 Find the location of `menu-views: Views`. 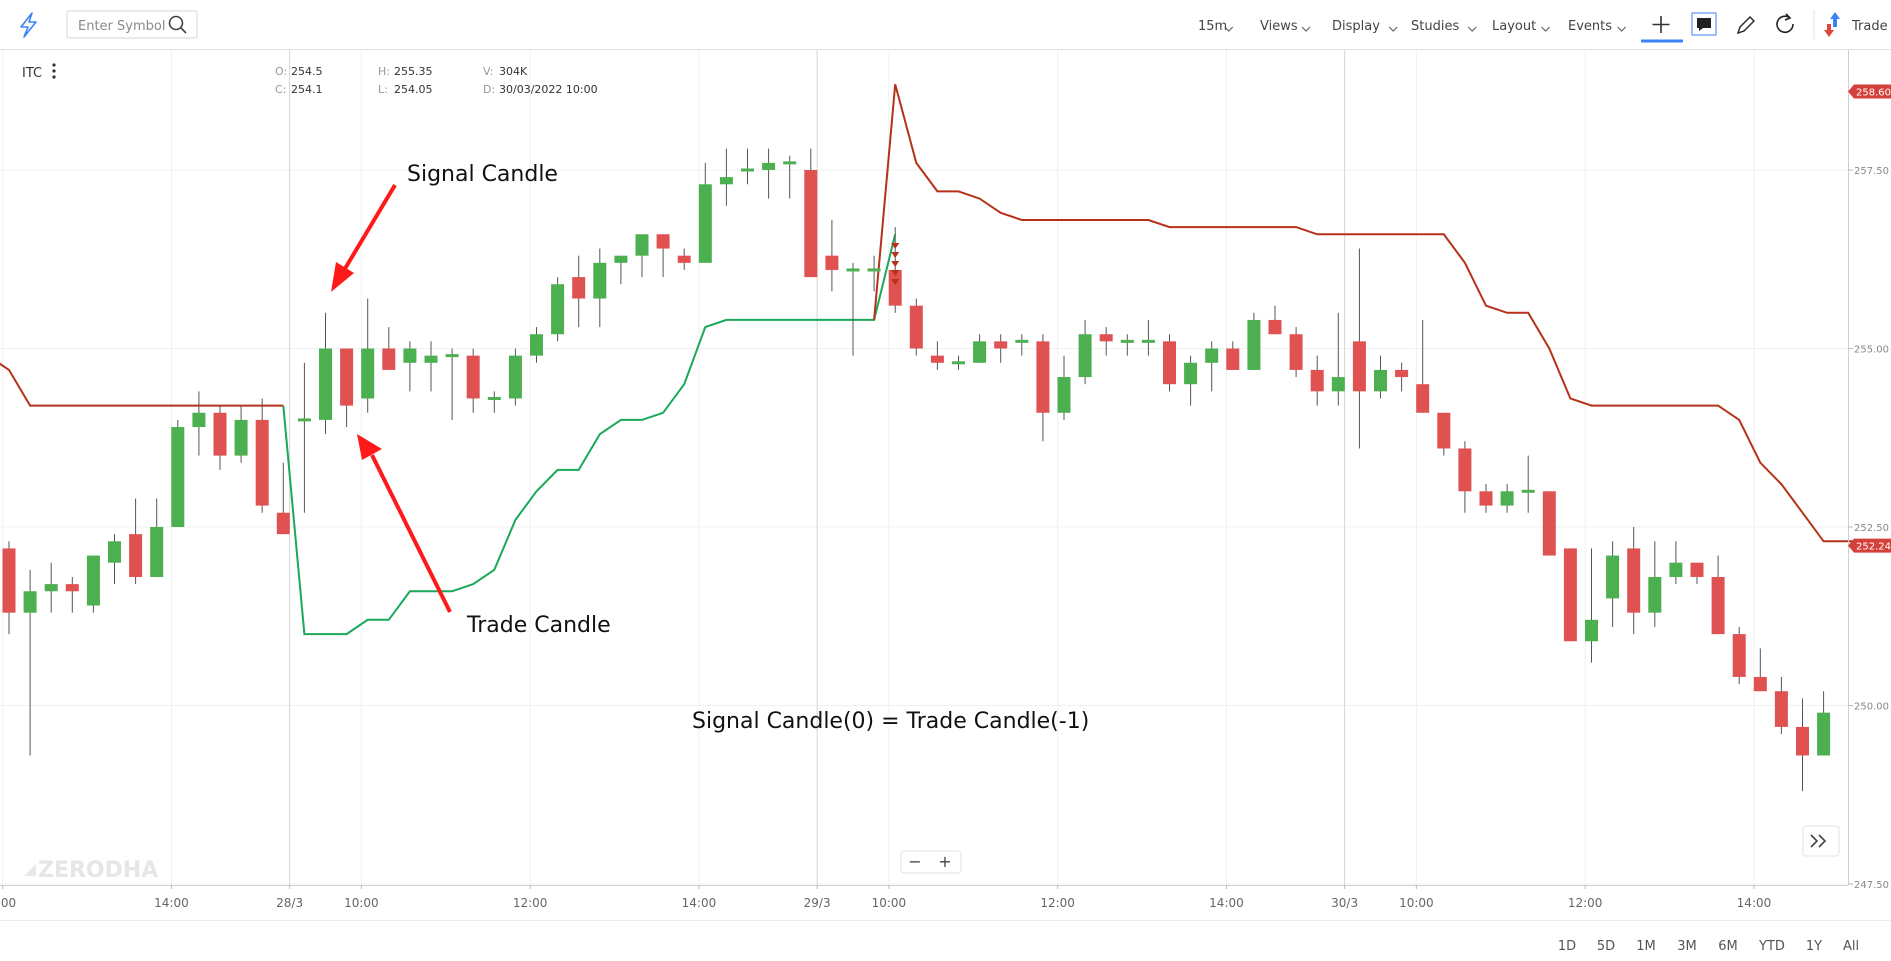

menu-views: Views is located at coordinates (1285, 26).